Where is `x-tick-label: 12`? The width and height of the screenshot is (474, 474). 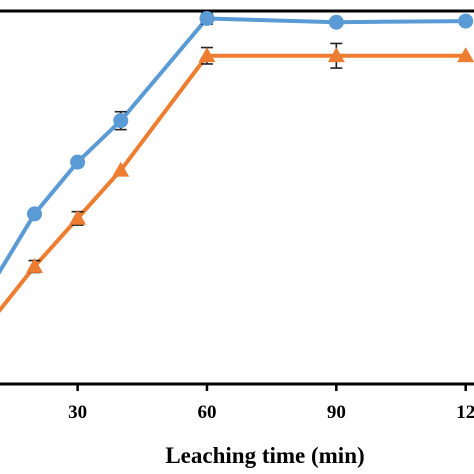
x-tick-label: 12 is located at coordinates (465, 412).